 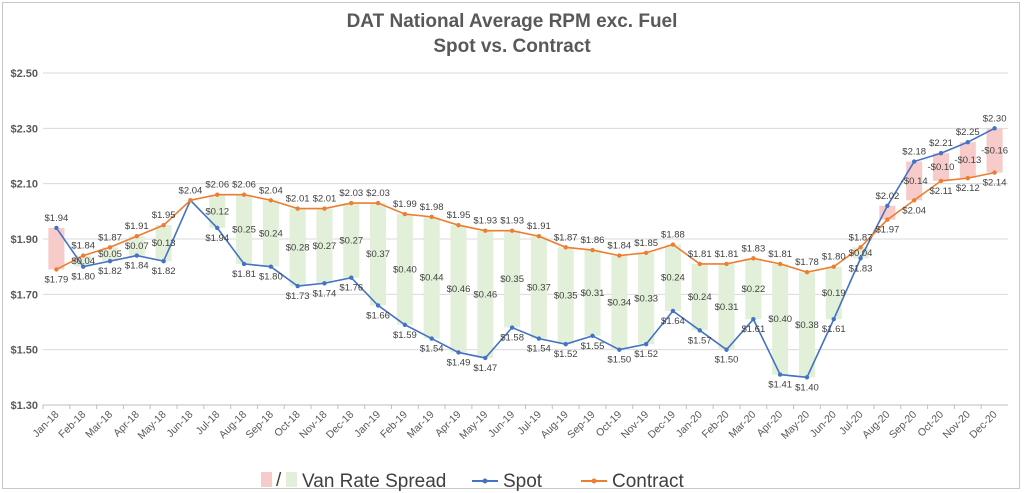 I want to click on x-tick-label: Mar-20, so click(x=742, y=425).